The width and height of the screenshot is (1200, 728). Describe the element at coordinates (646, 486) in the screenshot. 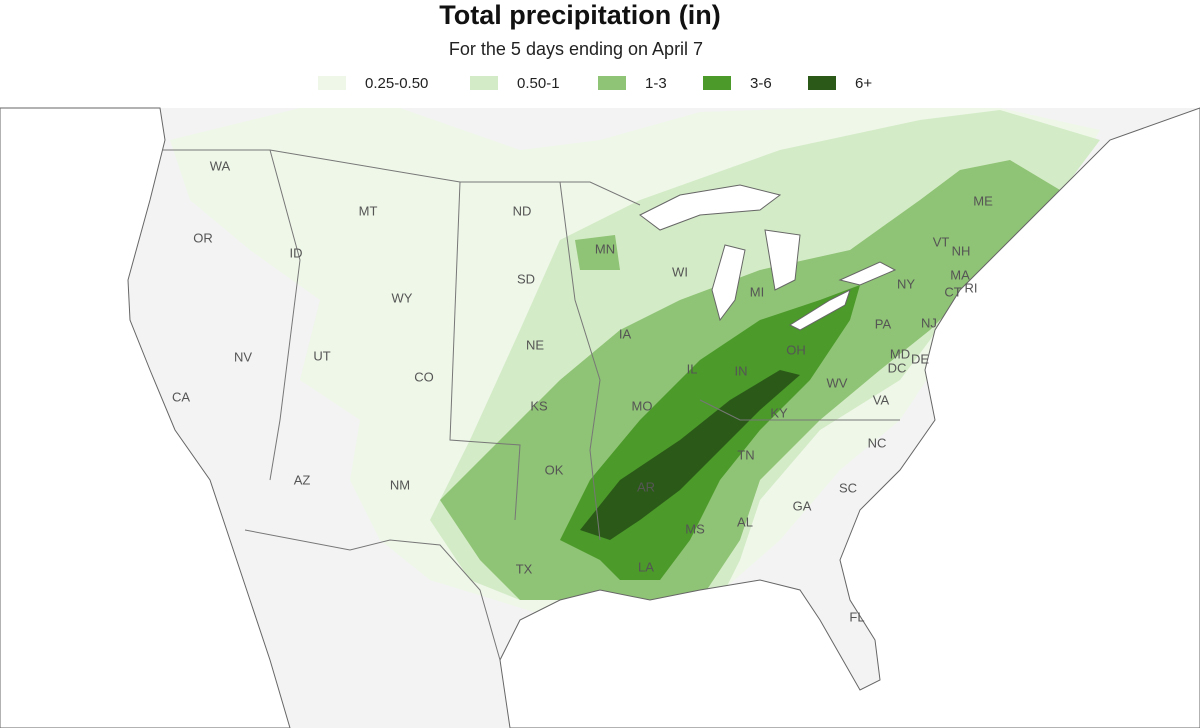

I see `state-label: AR` at that location.